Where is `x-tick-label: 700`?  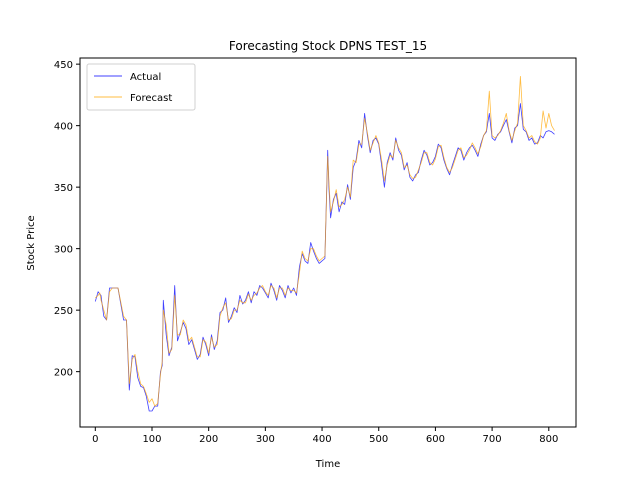
x-tick-label: 700 is located at coordinates (492, 439).